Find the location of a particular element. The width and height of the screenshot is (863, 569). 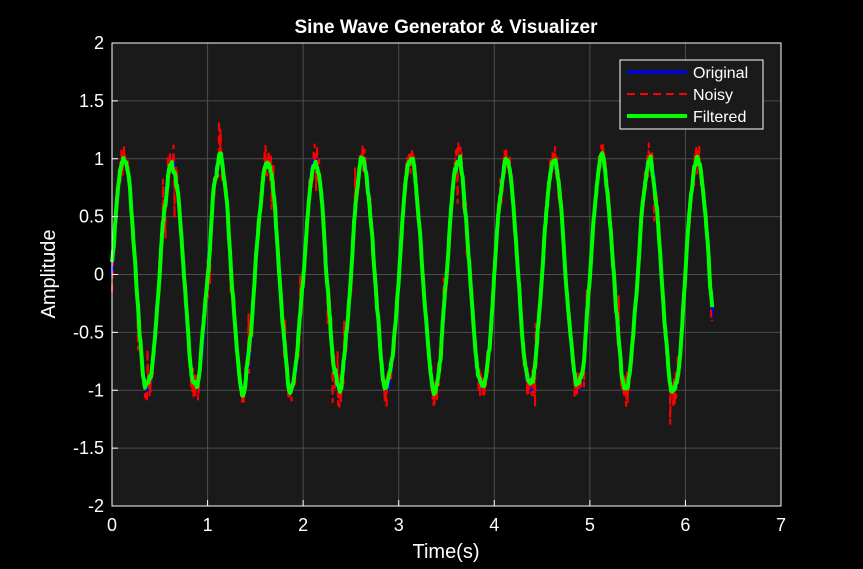

y-tick-label: -1 is located at coordinates (96, 390).